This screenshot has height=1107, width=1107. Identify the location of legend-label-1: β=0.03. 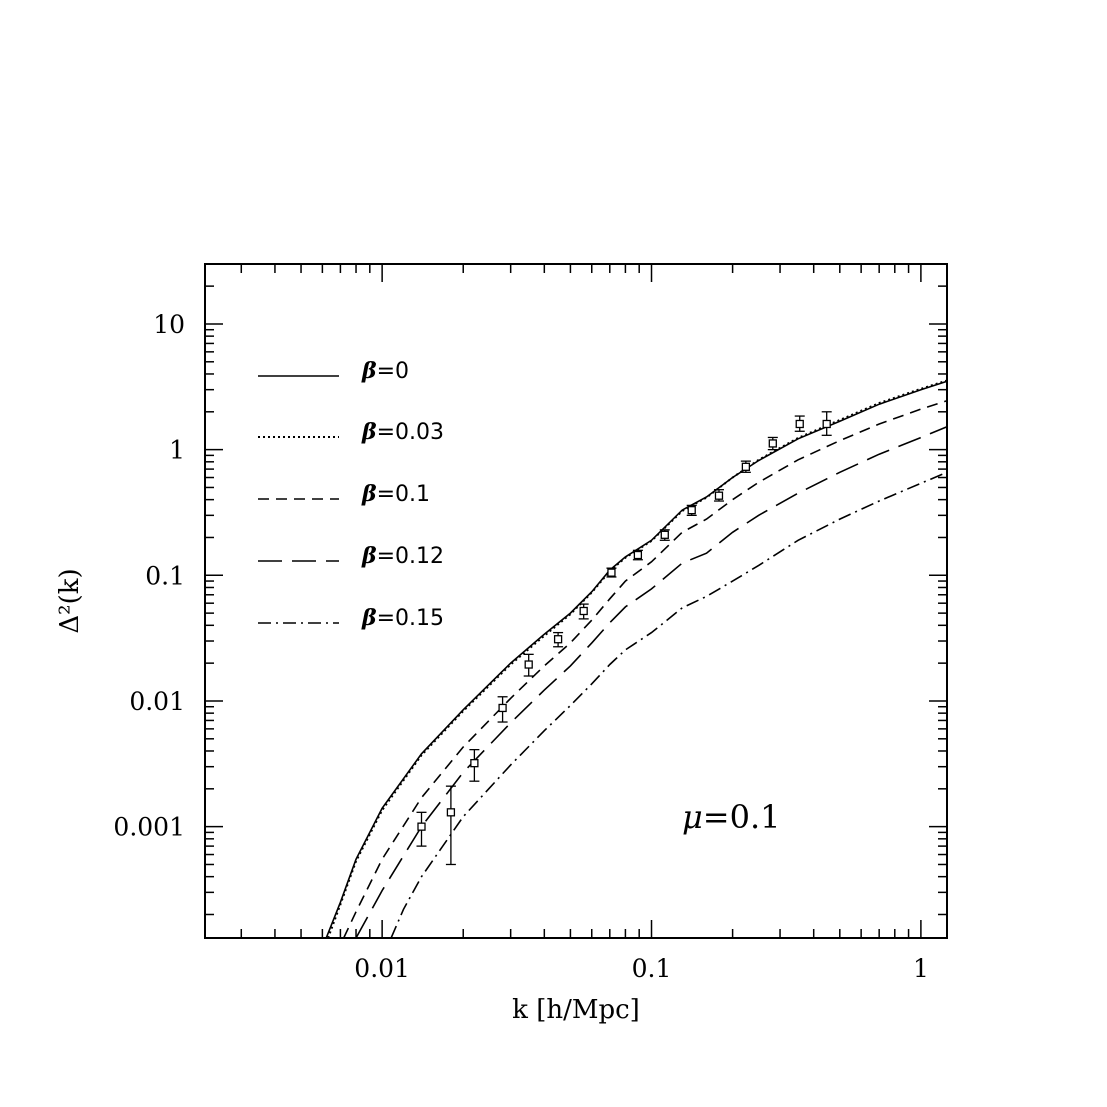
(402, 432).